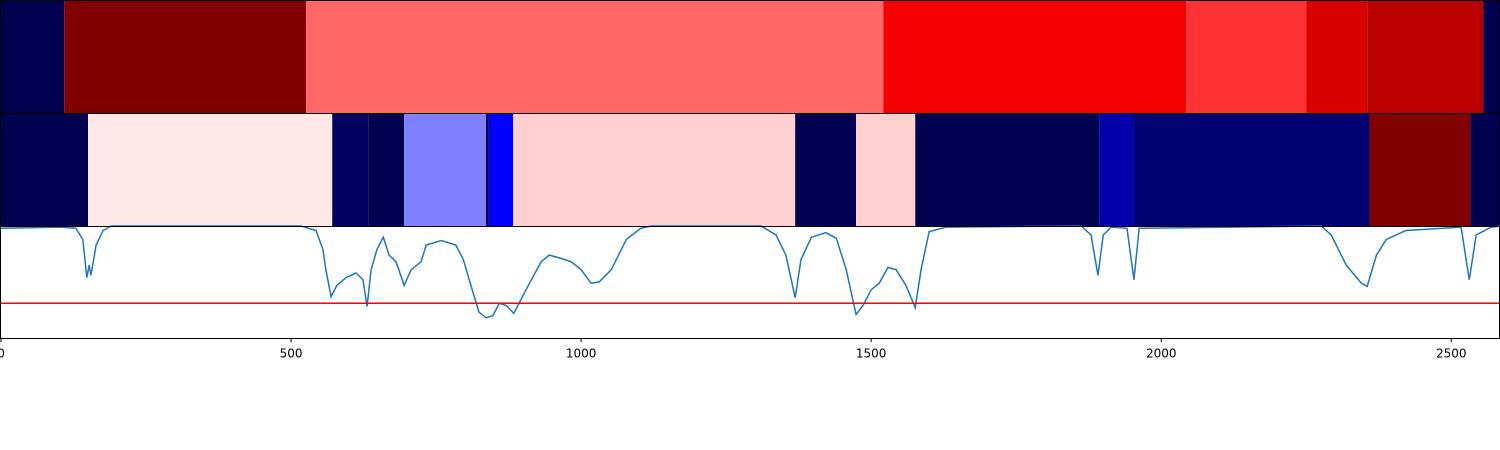 This screenshot has width=1500, height=450. I want to click on x-tick-label: 1000, so click(581, 354).